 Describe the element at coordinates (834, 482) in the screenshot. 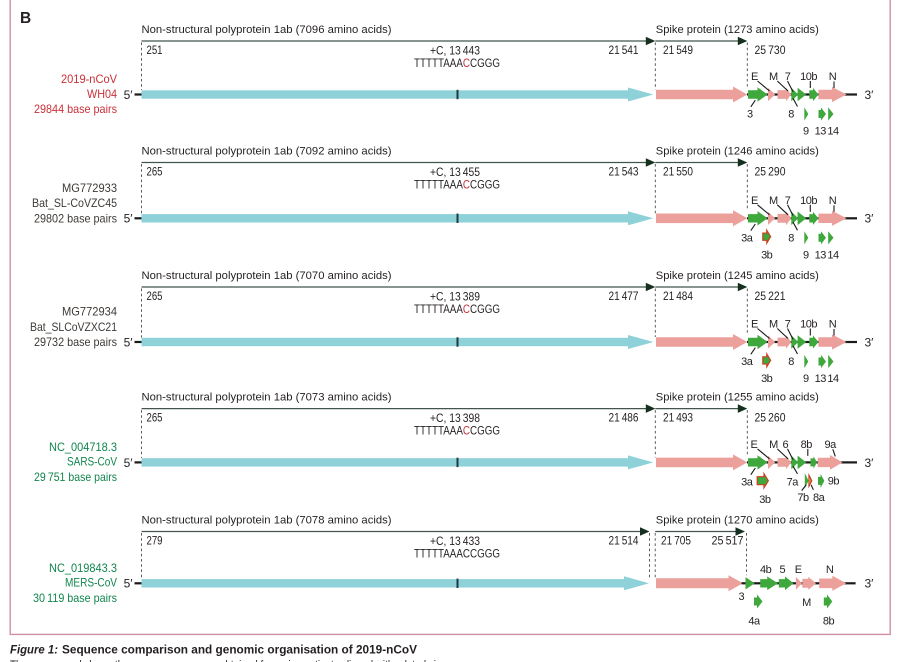

I see `svg-text: 9b` at that location.